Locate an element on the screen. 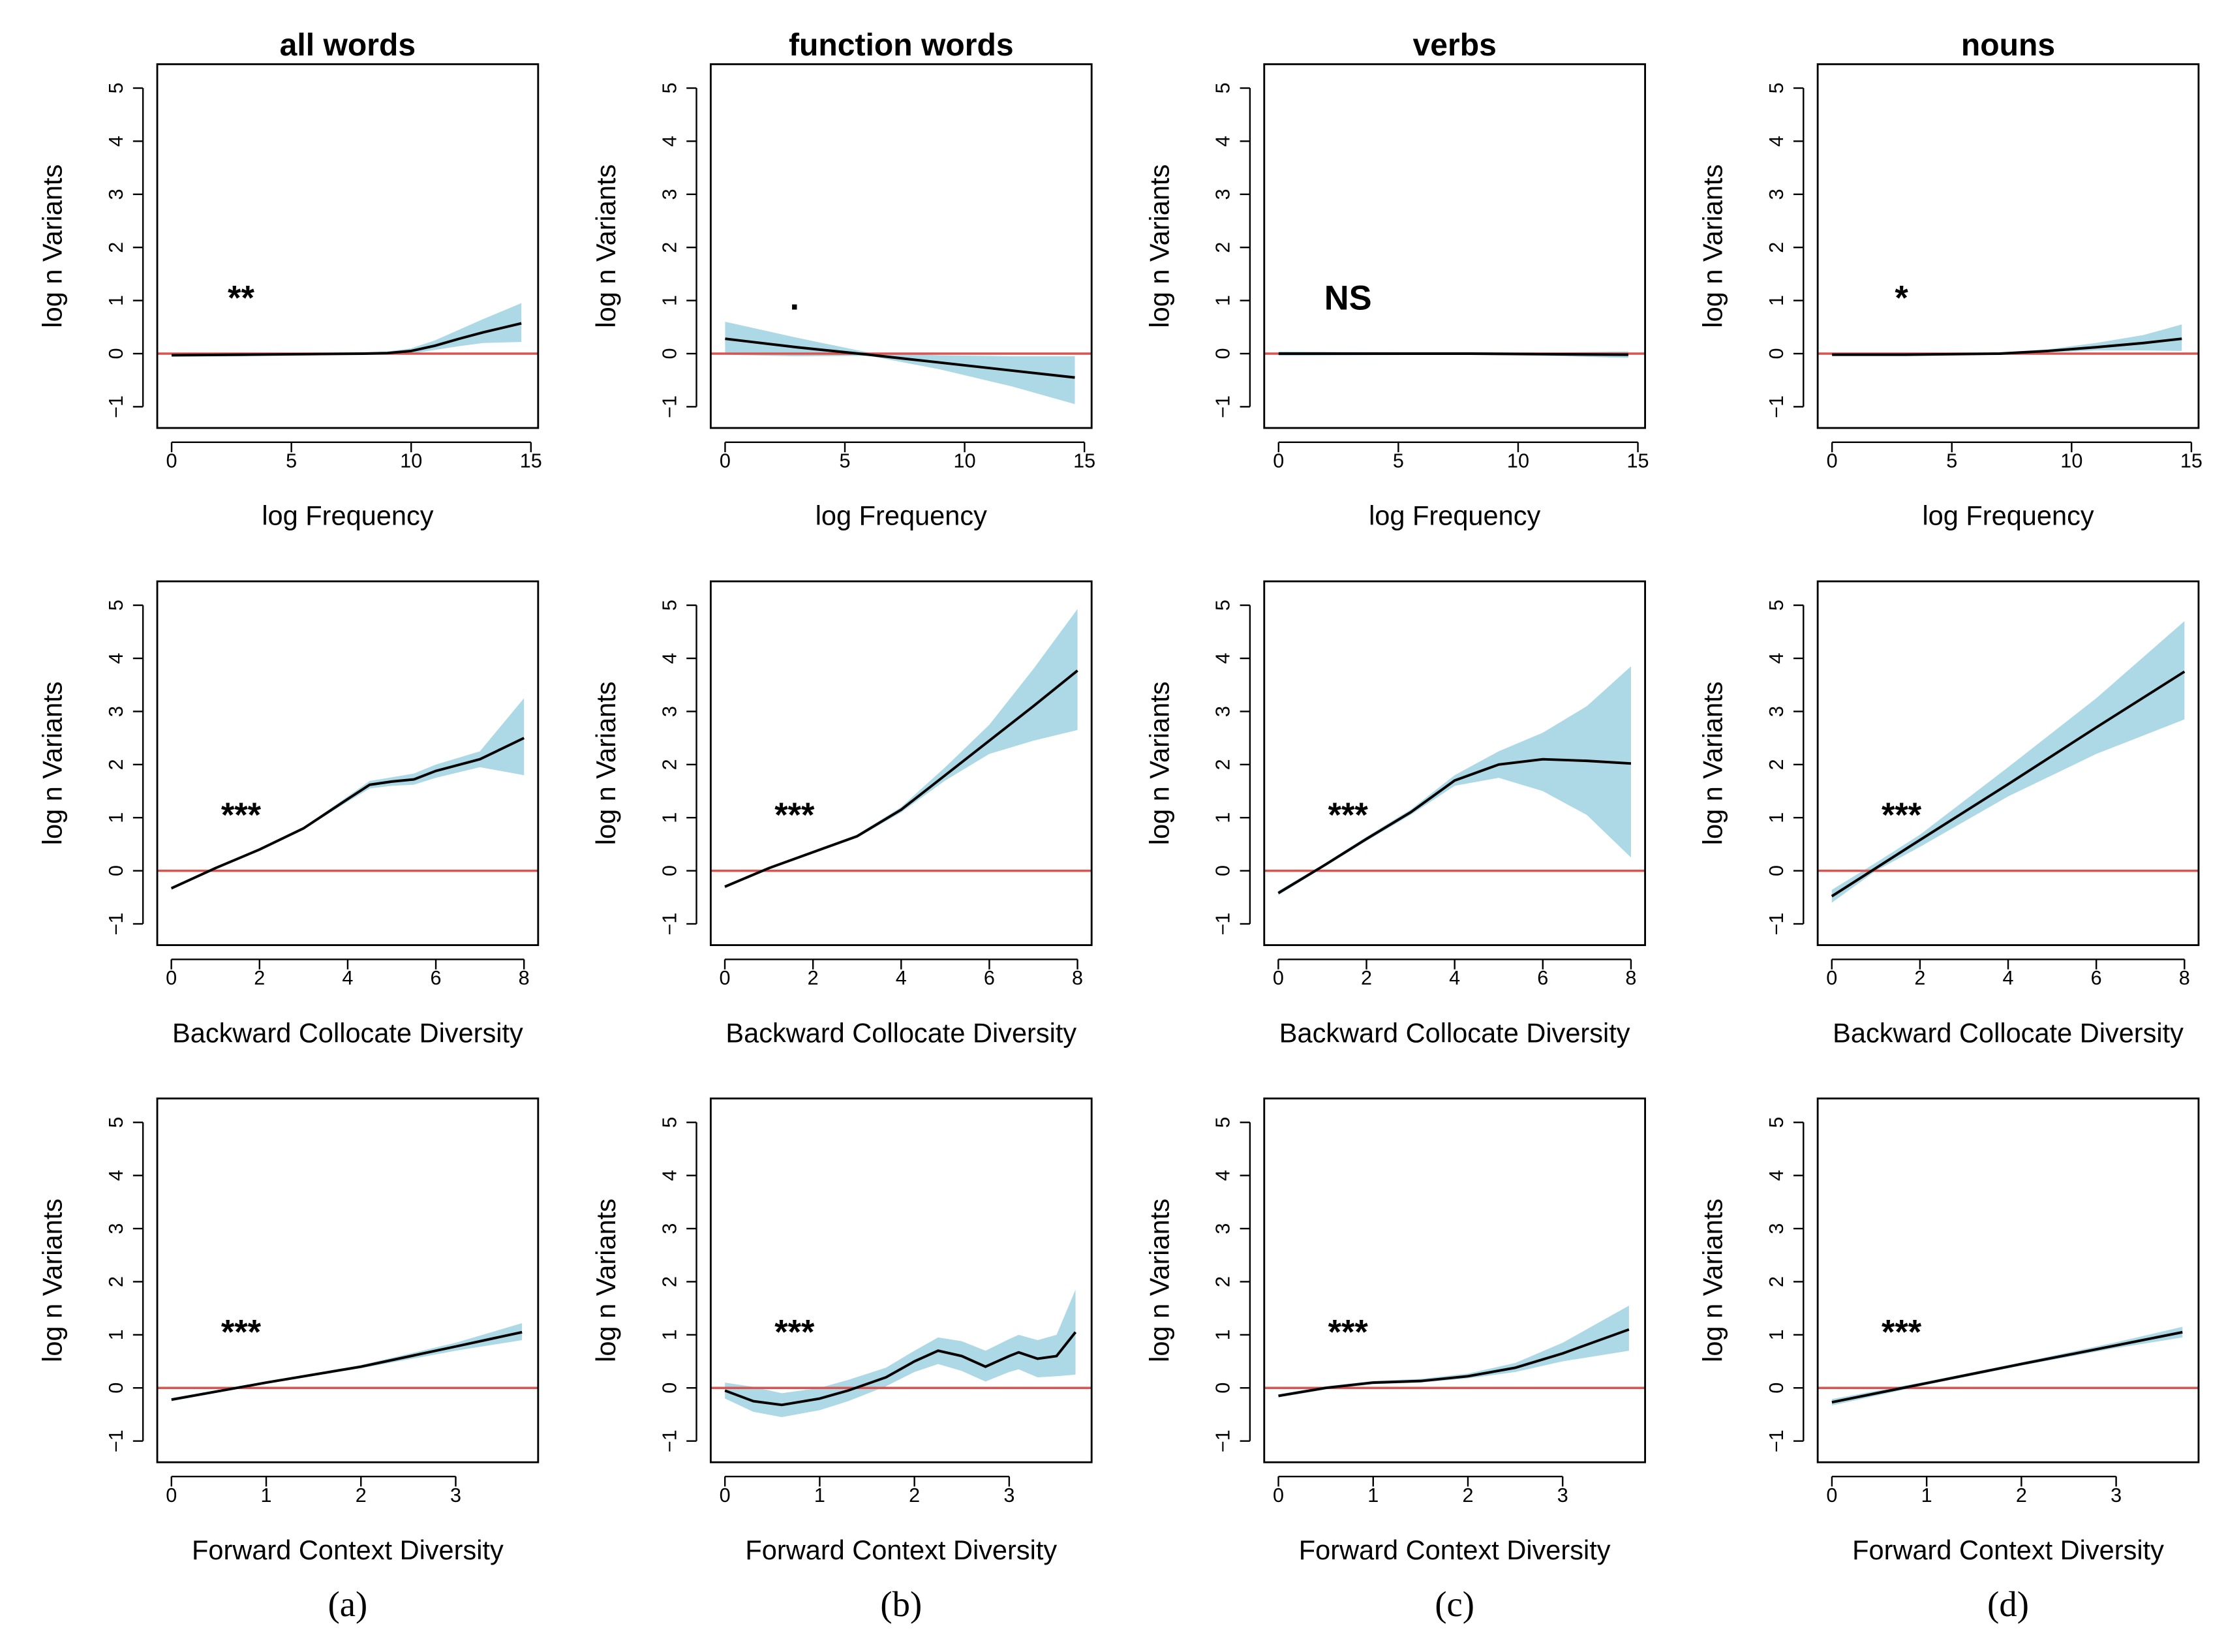 This screenshot has width=2226, height=1652. x-tick-label: 6 is located at coordinates (436, 978).